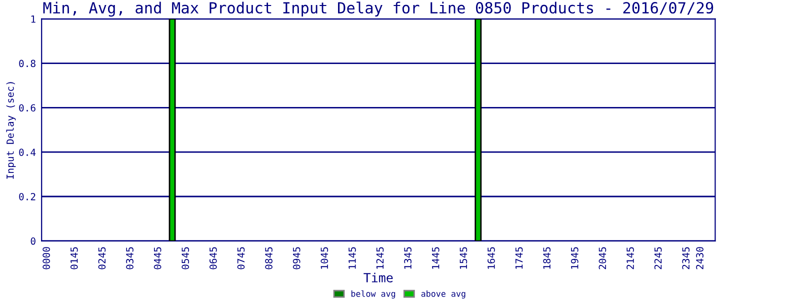  Describe the element at coordinates (700, 258) in the screenshot. I see `x-tick-label: 2430` at that location.